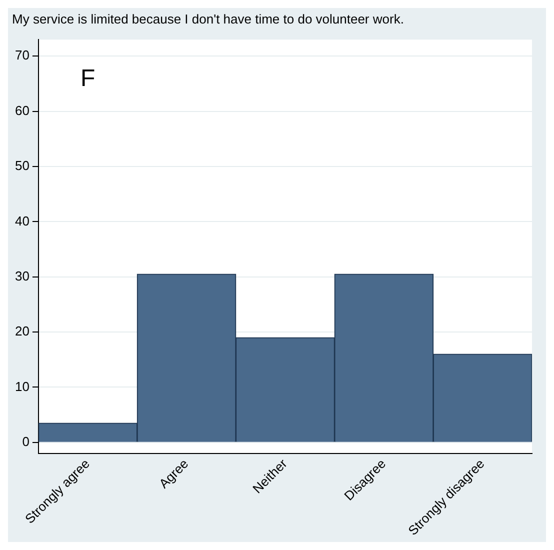 The height and width of the screenshot is (550, 554). I want to click on y-tick-label: 60, so click(22, 110).